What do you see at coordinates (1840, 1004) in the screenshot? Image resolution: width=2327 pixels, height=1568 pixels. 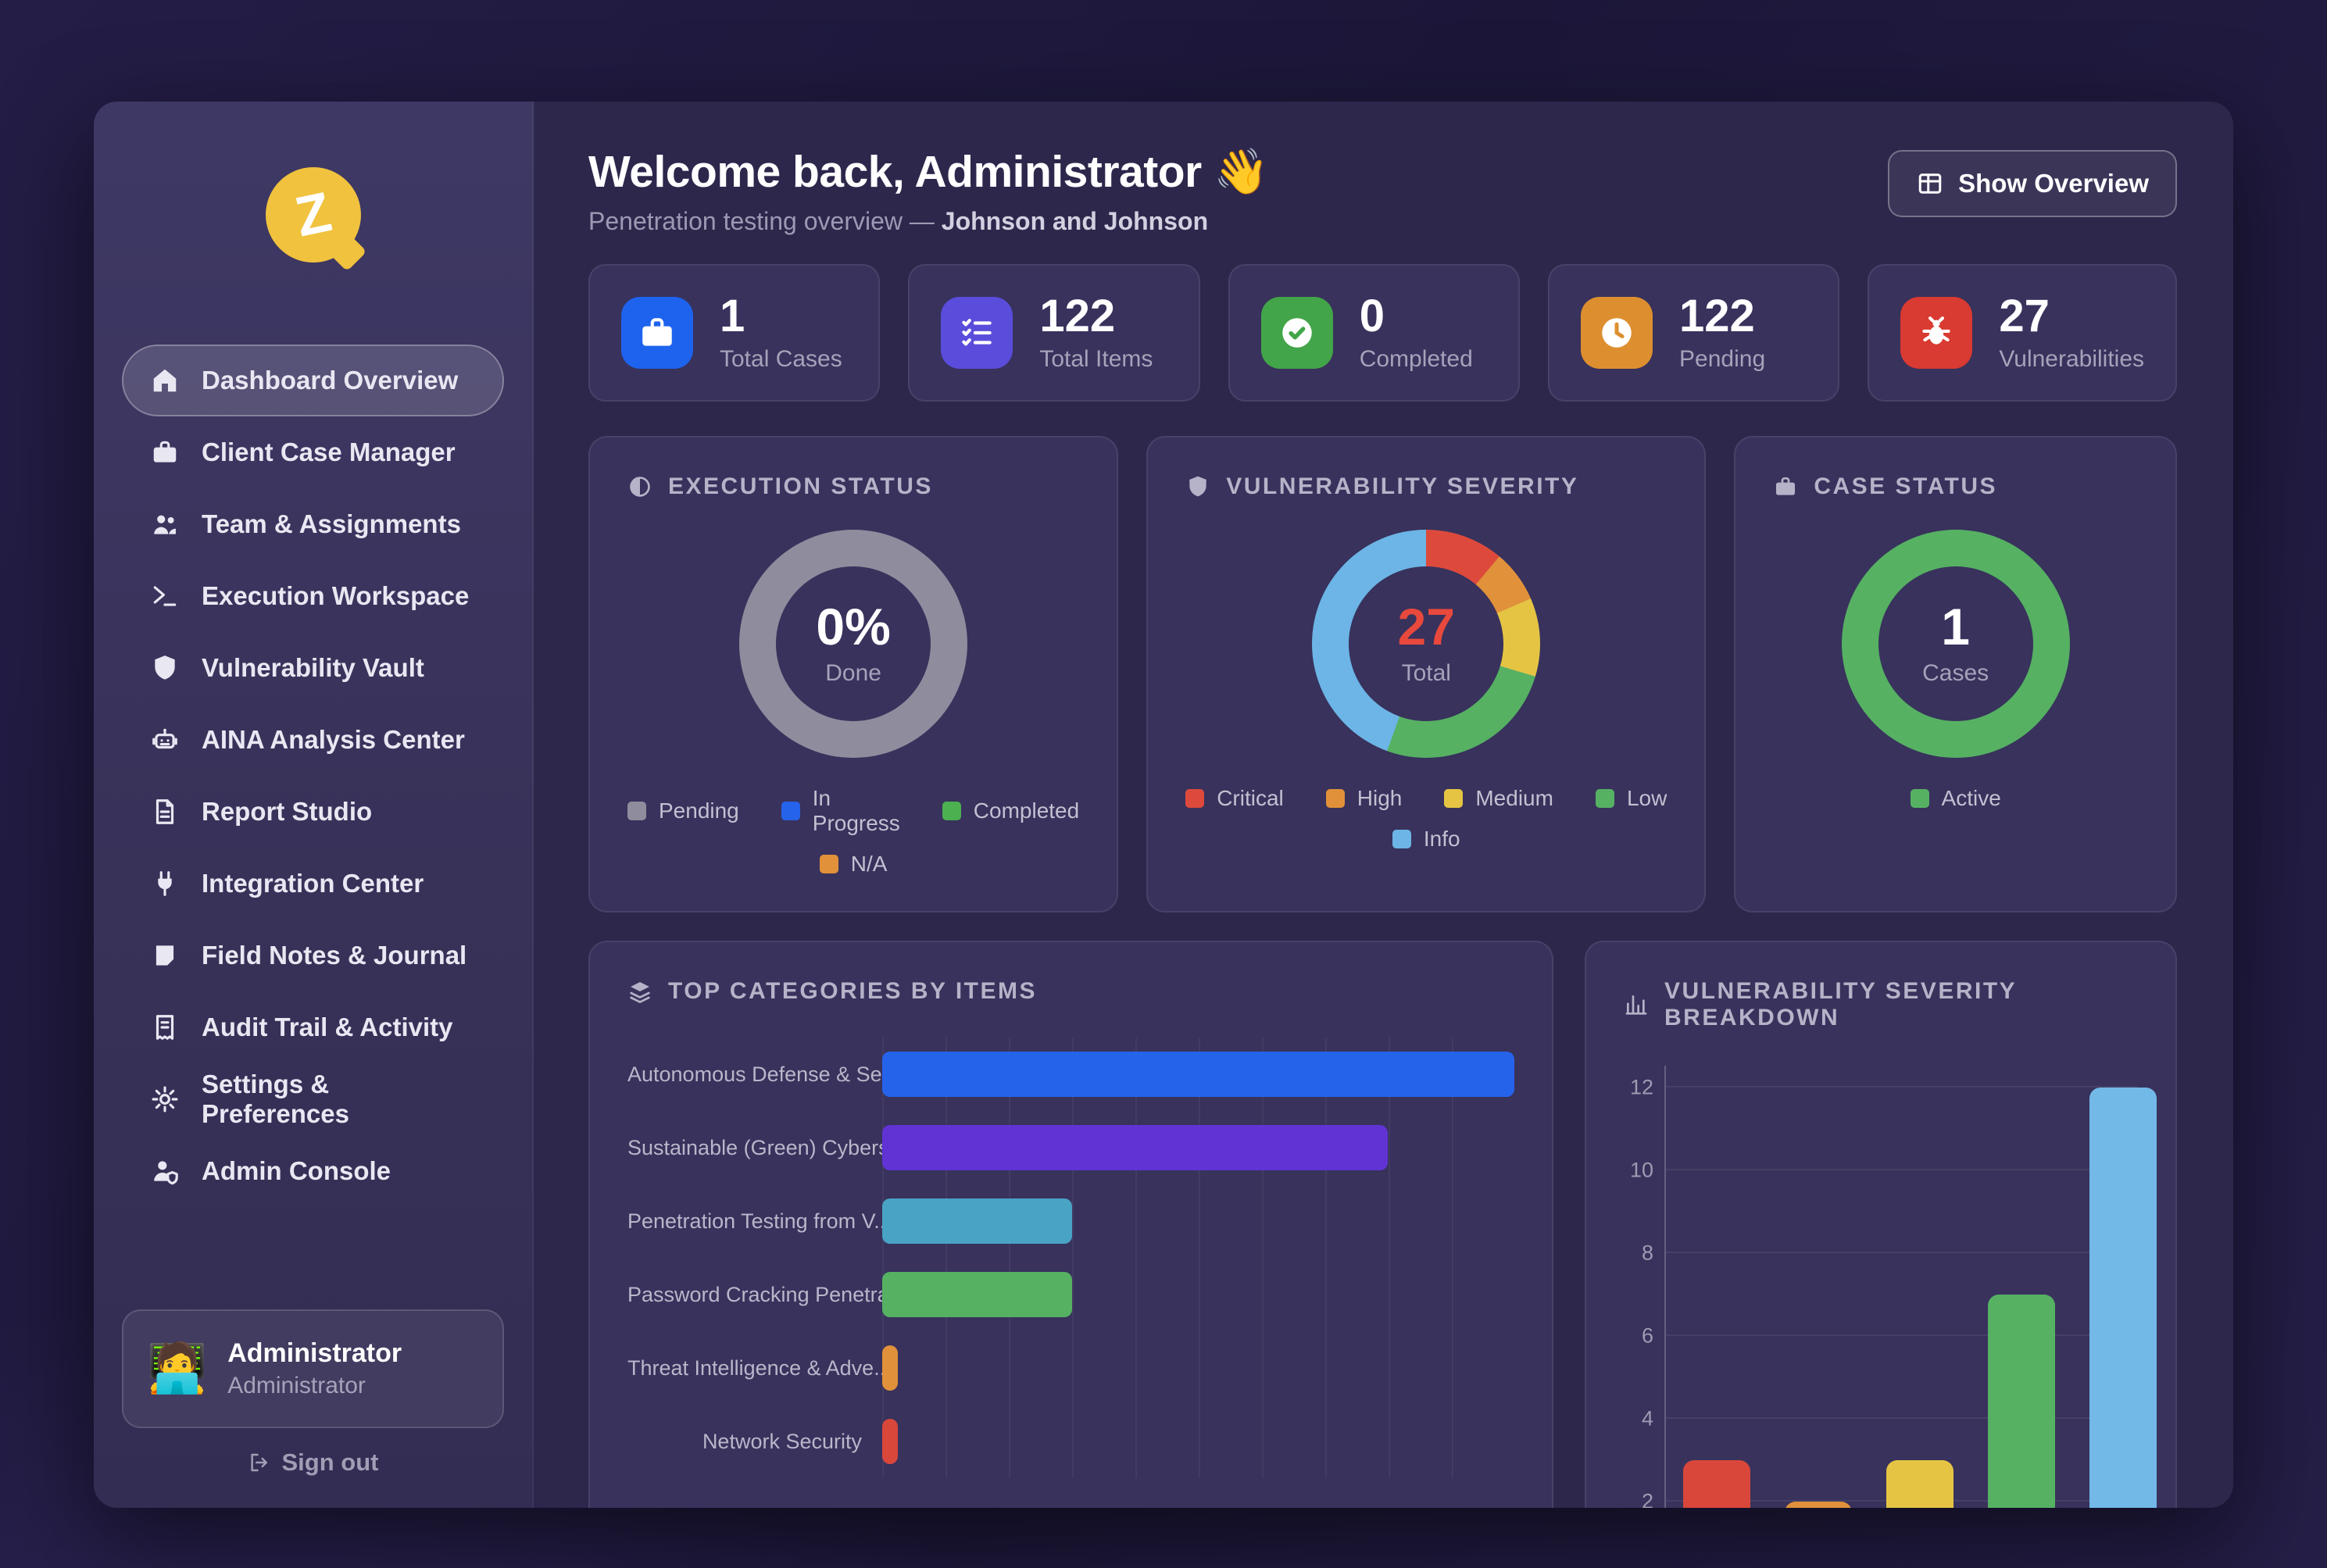 I see `severity-breakdown-title: VULNERABILITY SEVERITY BREAKDOWN` at bounding box center [1840, 1004].